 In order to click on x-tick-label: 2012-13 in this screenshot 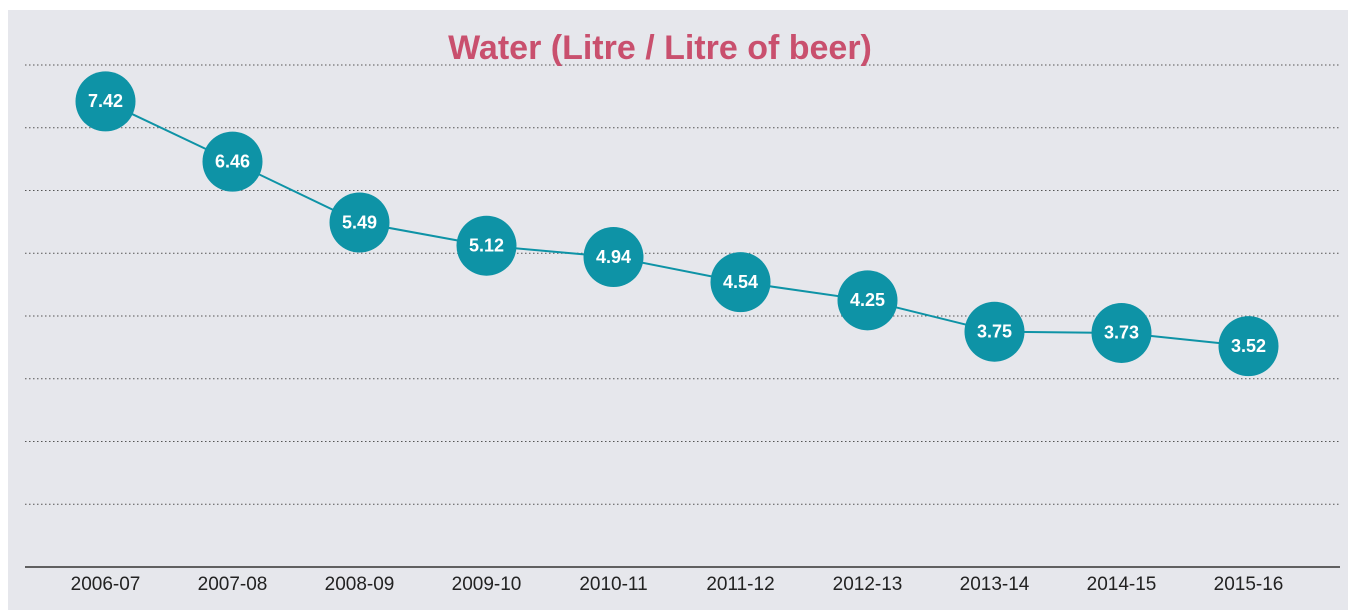, I will do `click(868, 584)`.